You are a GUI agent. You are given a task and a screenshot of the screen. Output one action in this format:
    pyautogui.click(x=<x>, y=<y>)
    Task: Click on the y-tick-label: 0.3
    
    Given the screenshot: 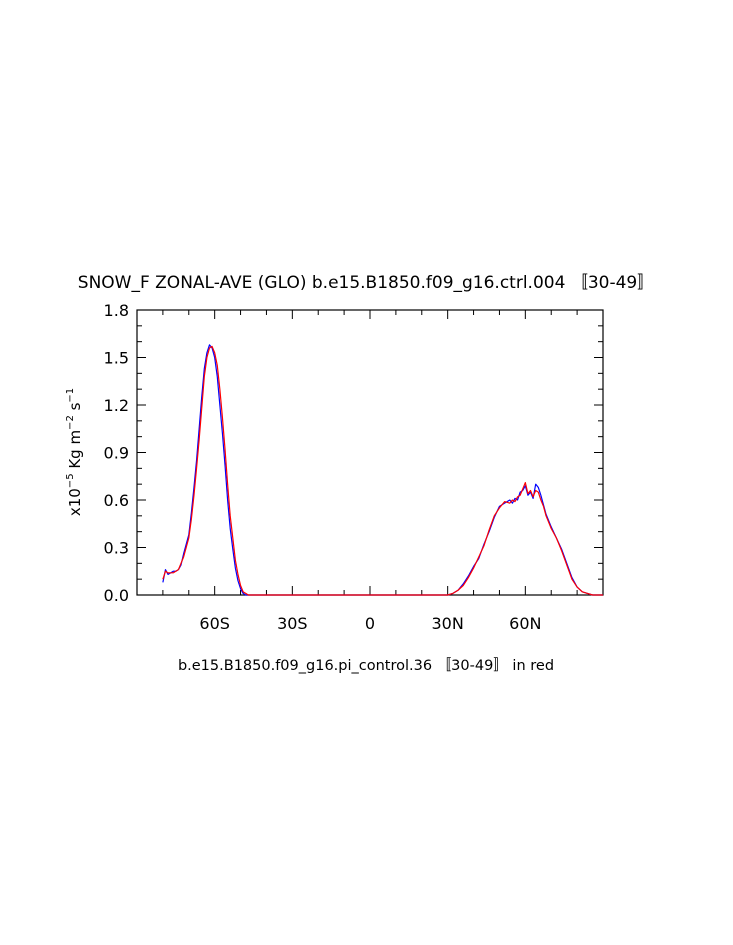 What is the action you would take?
    pyautogui.click(x=116, y=548)
    